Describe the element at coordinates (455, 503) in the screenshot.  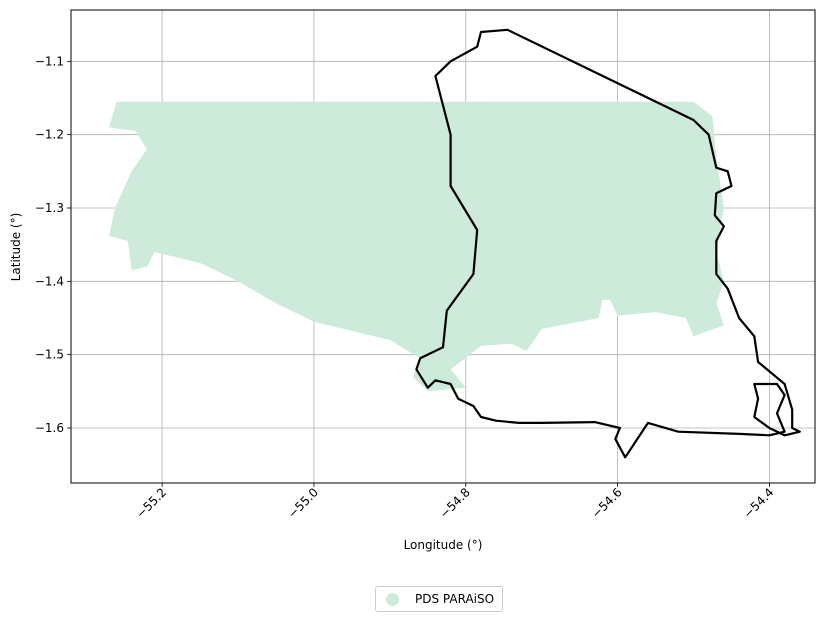
I see `x-tick-label: −54.8` at that location.